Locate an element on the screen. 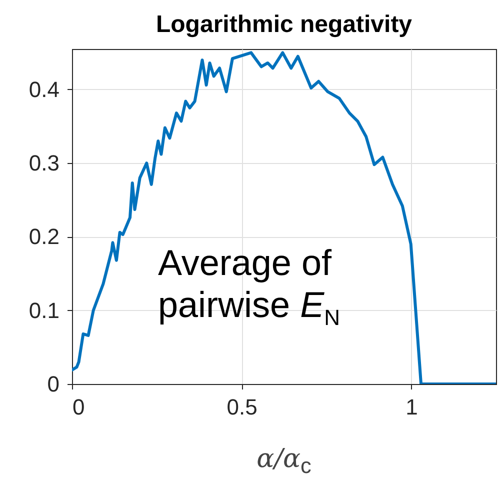 This screenshot has height=493, width=500. y-tick-label: 0 is located at coordinates (53, 384).